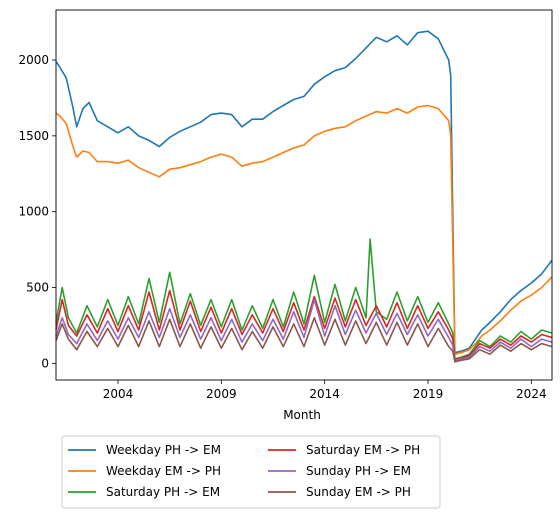 The height and width of the screenshot is (515, 560). I want to click on legend-label-3: Saturday PH -> EM, so click(163, 492).